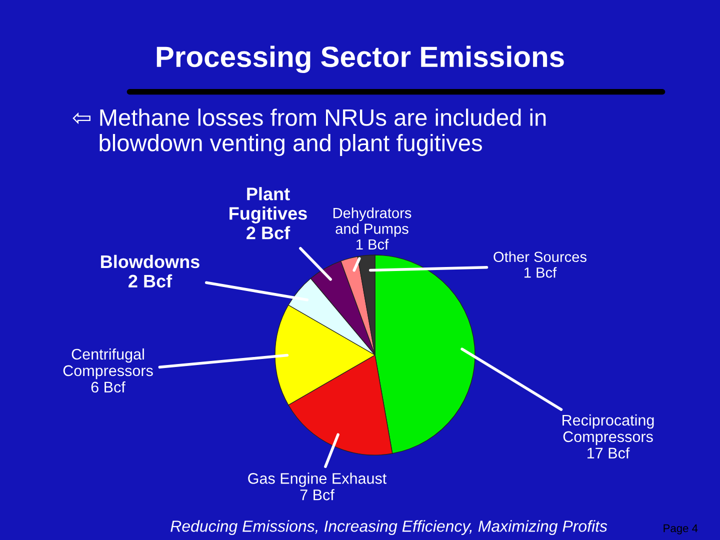 The height and width of the screenshot is (540, 720). What do you see at coordinates (108, 364) in the screenshot?
I see `slice-label: Centrifugal Compressors` at bounding box center [108, 364].